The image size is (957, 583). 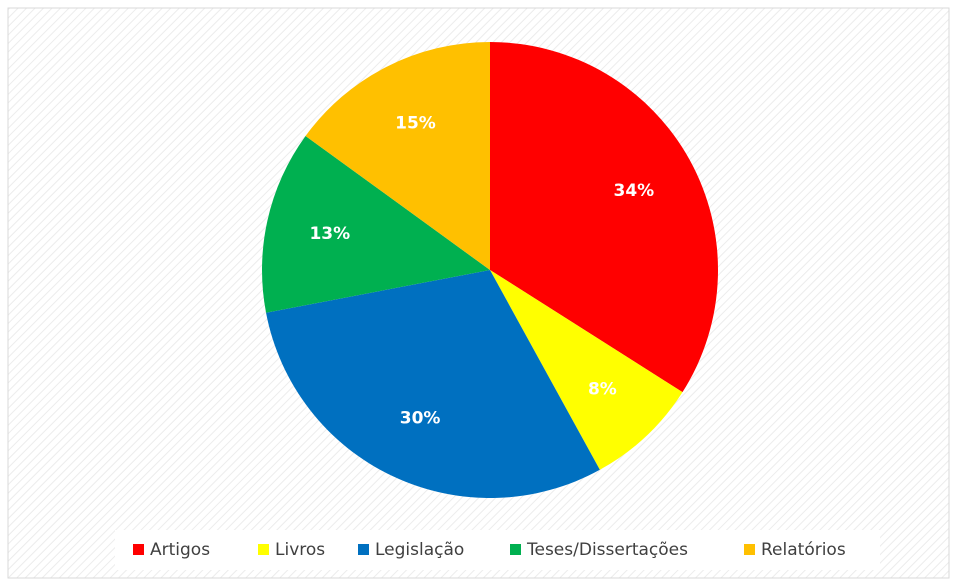 I want to click on data-label: 34%, so click(x=634, y=191).